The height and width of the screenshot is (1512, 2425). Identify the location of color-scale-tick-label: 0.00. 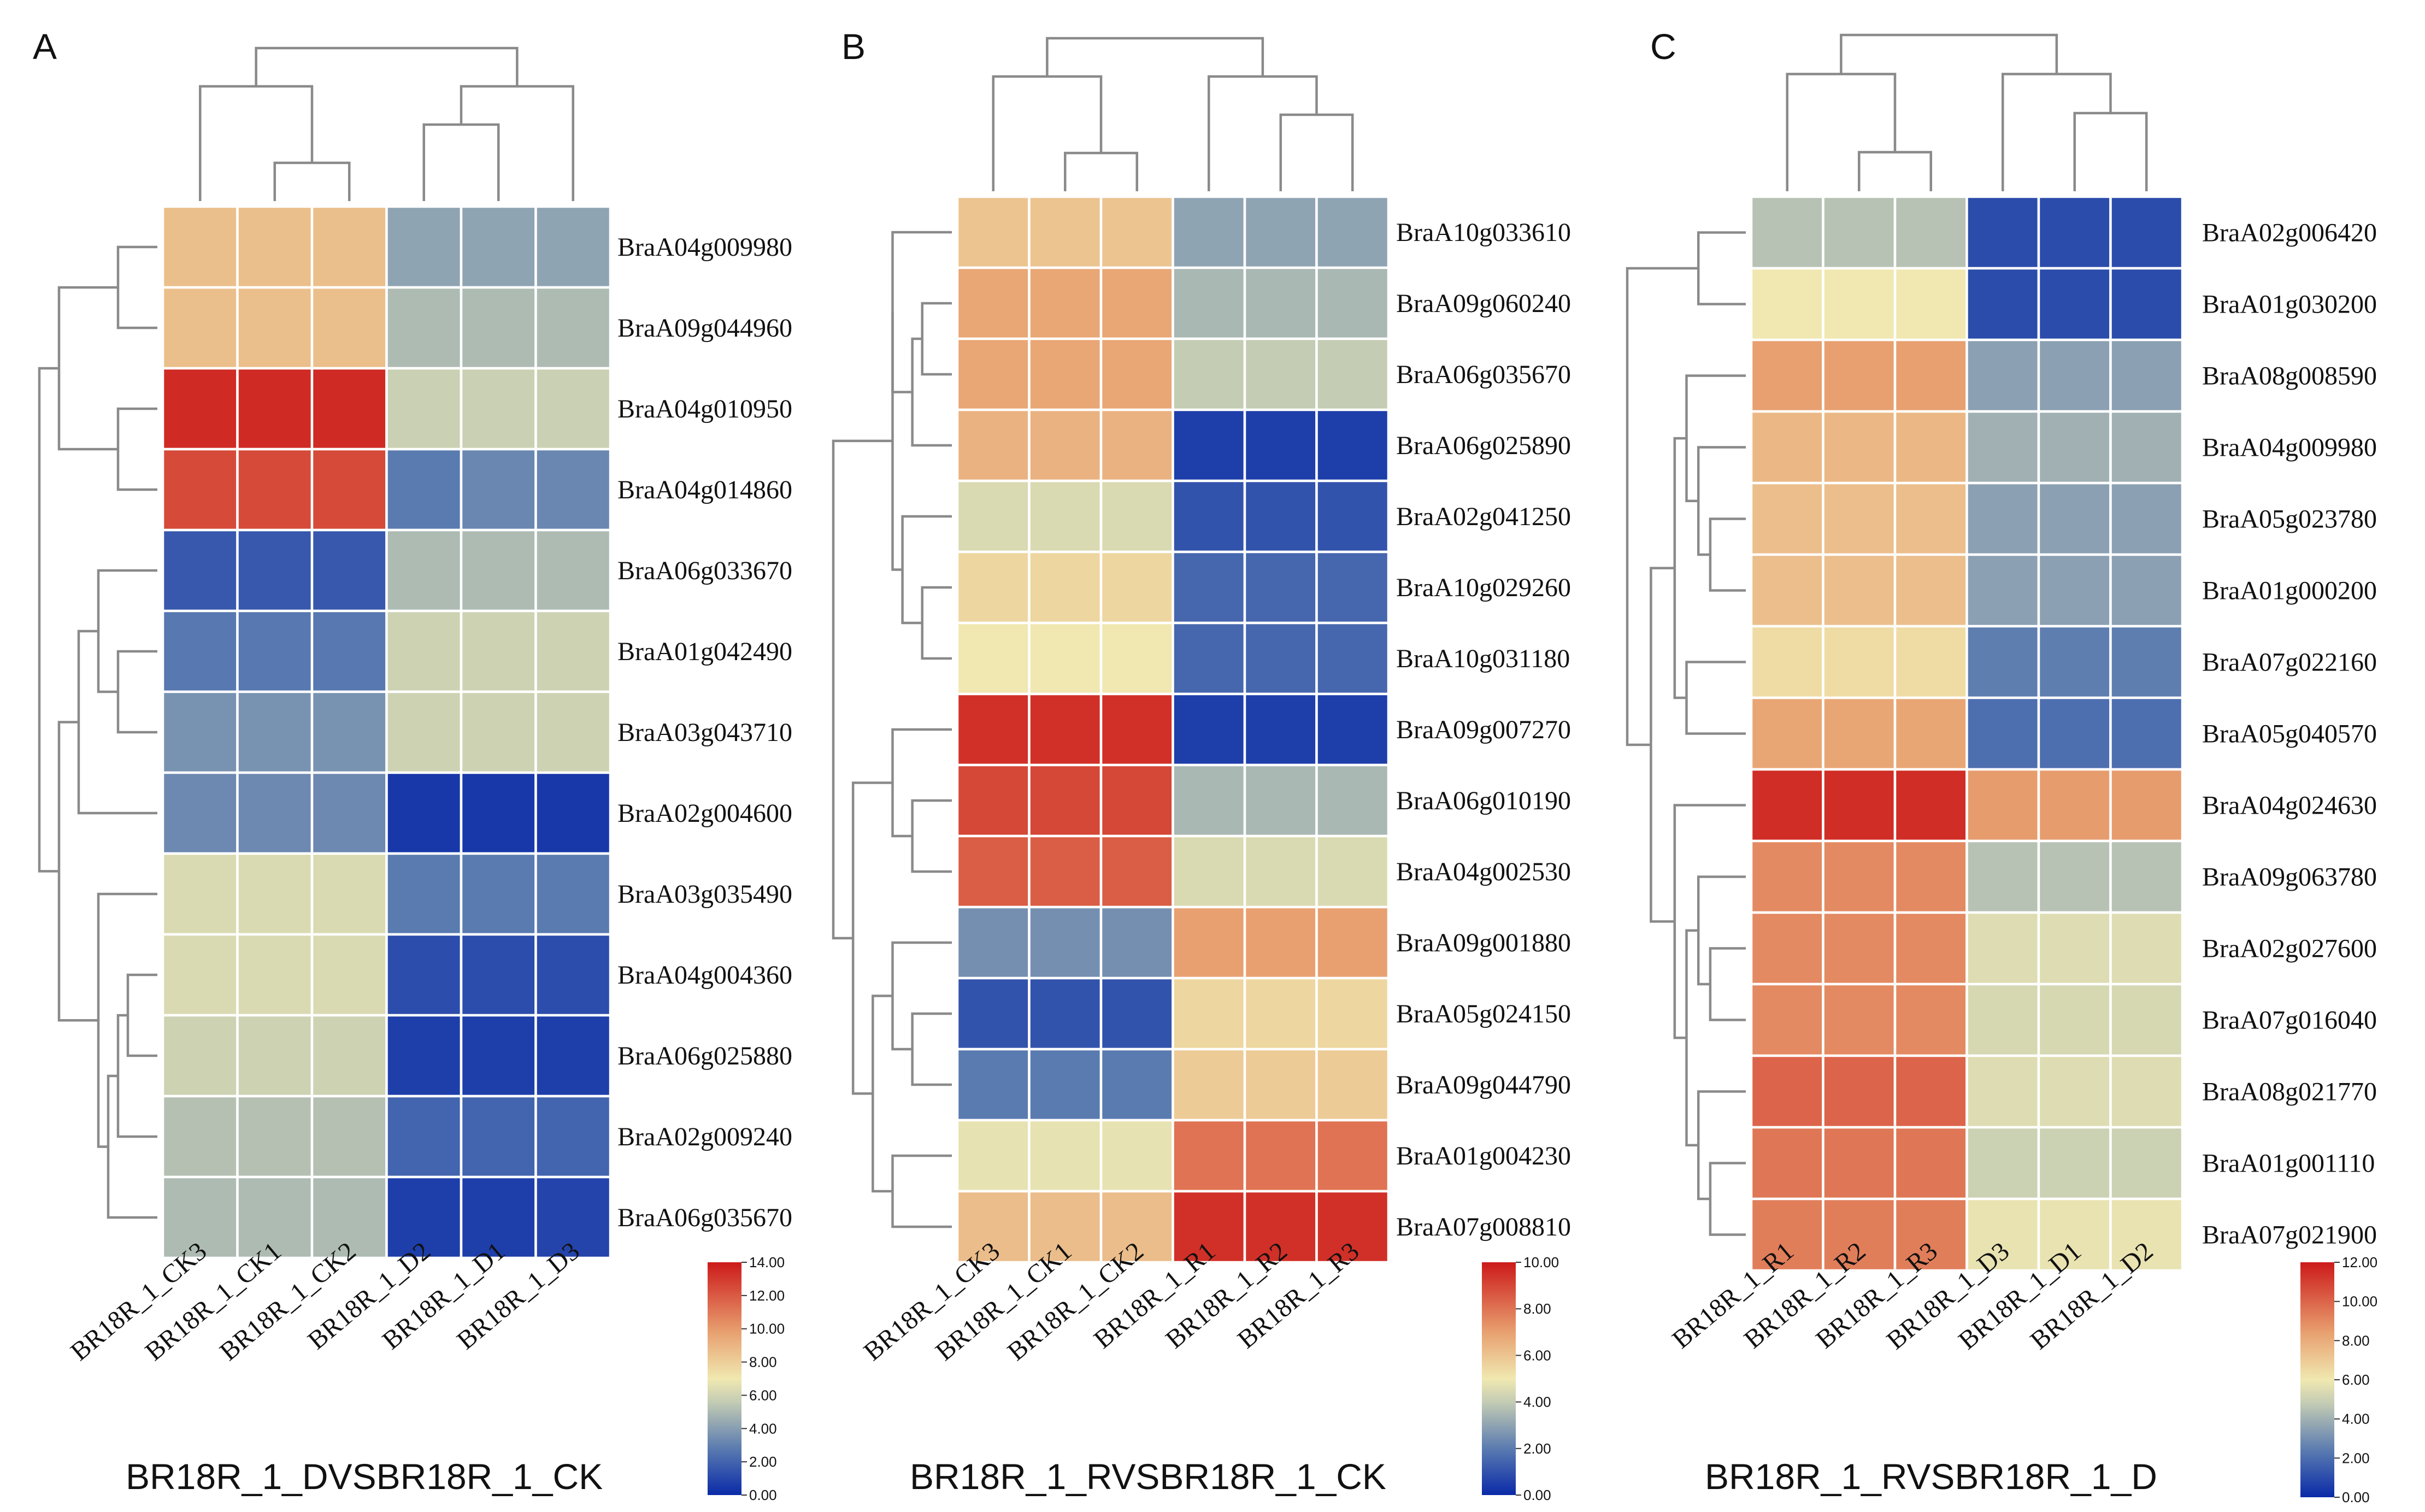
(1537, 1495).